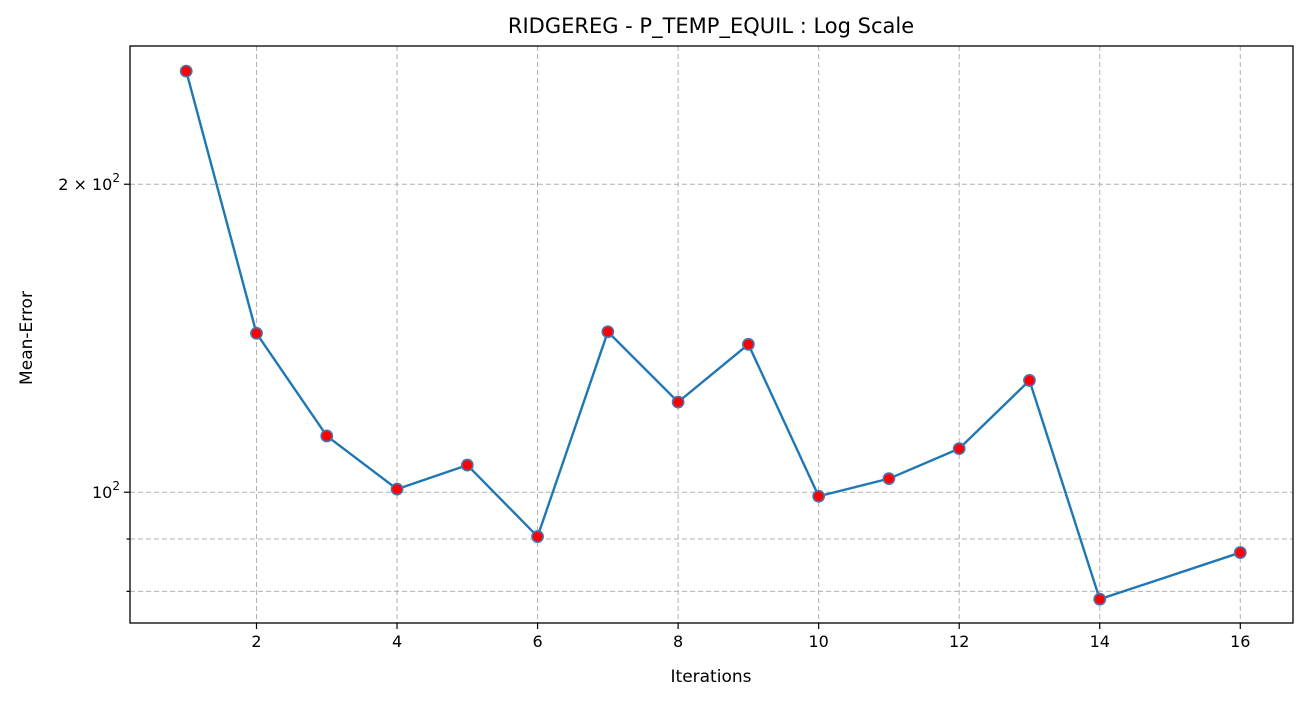 This screenshot has width=1307, height=701. I want to click on y-tick-label: 102, so click(106, 490).